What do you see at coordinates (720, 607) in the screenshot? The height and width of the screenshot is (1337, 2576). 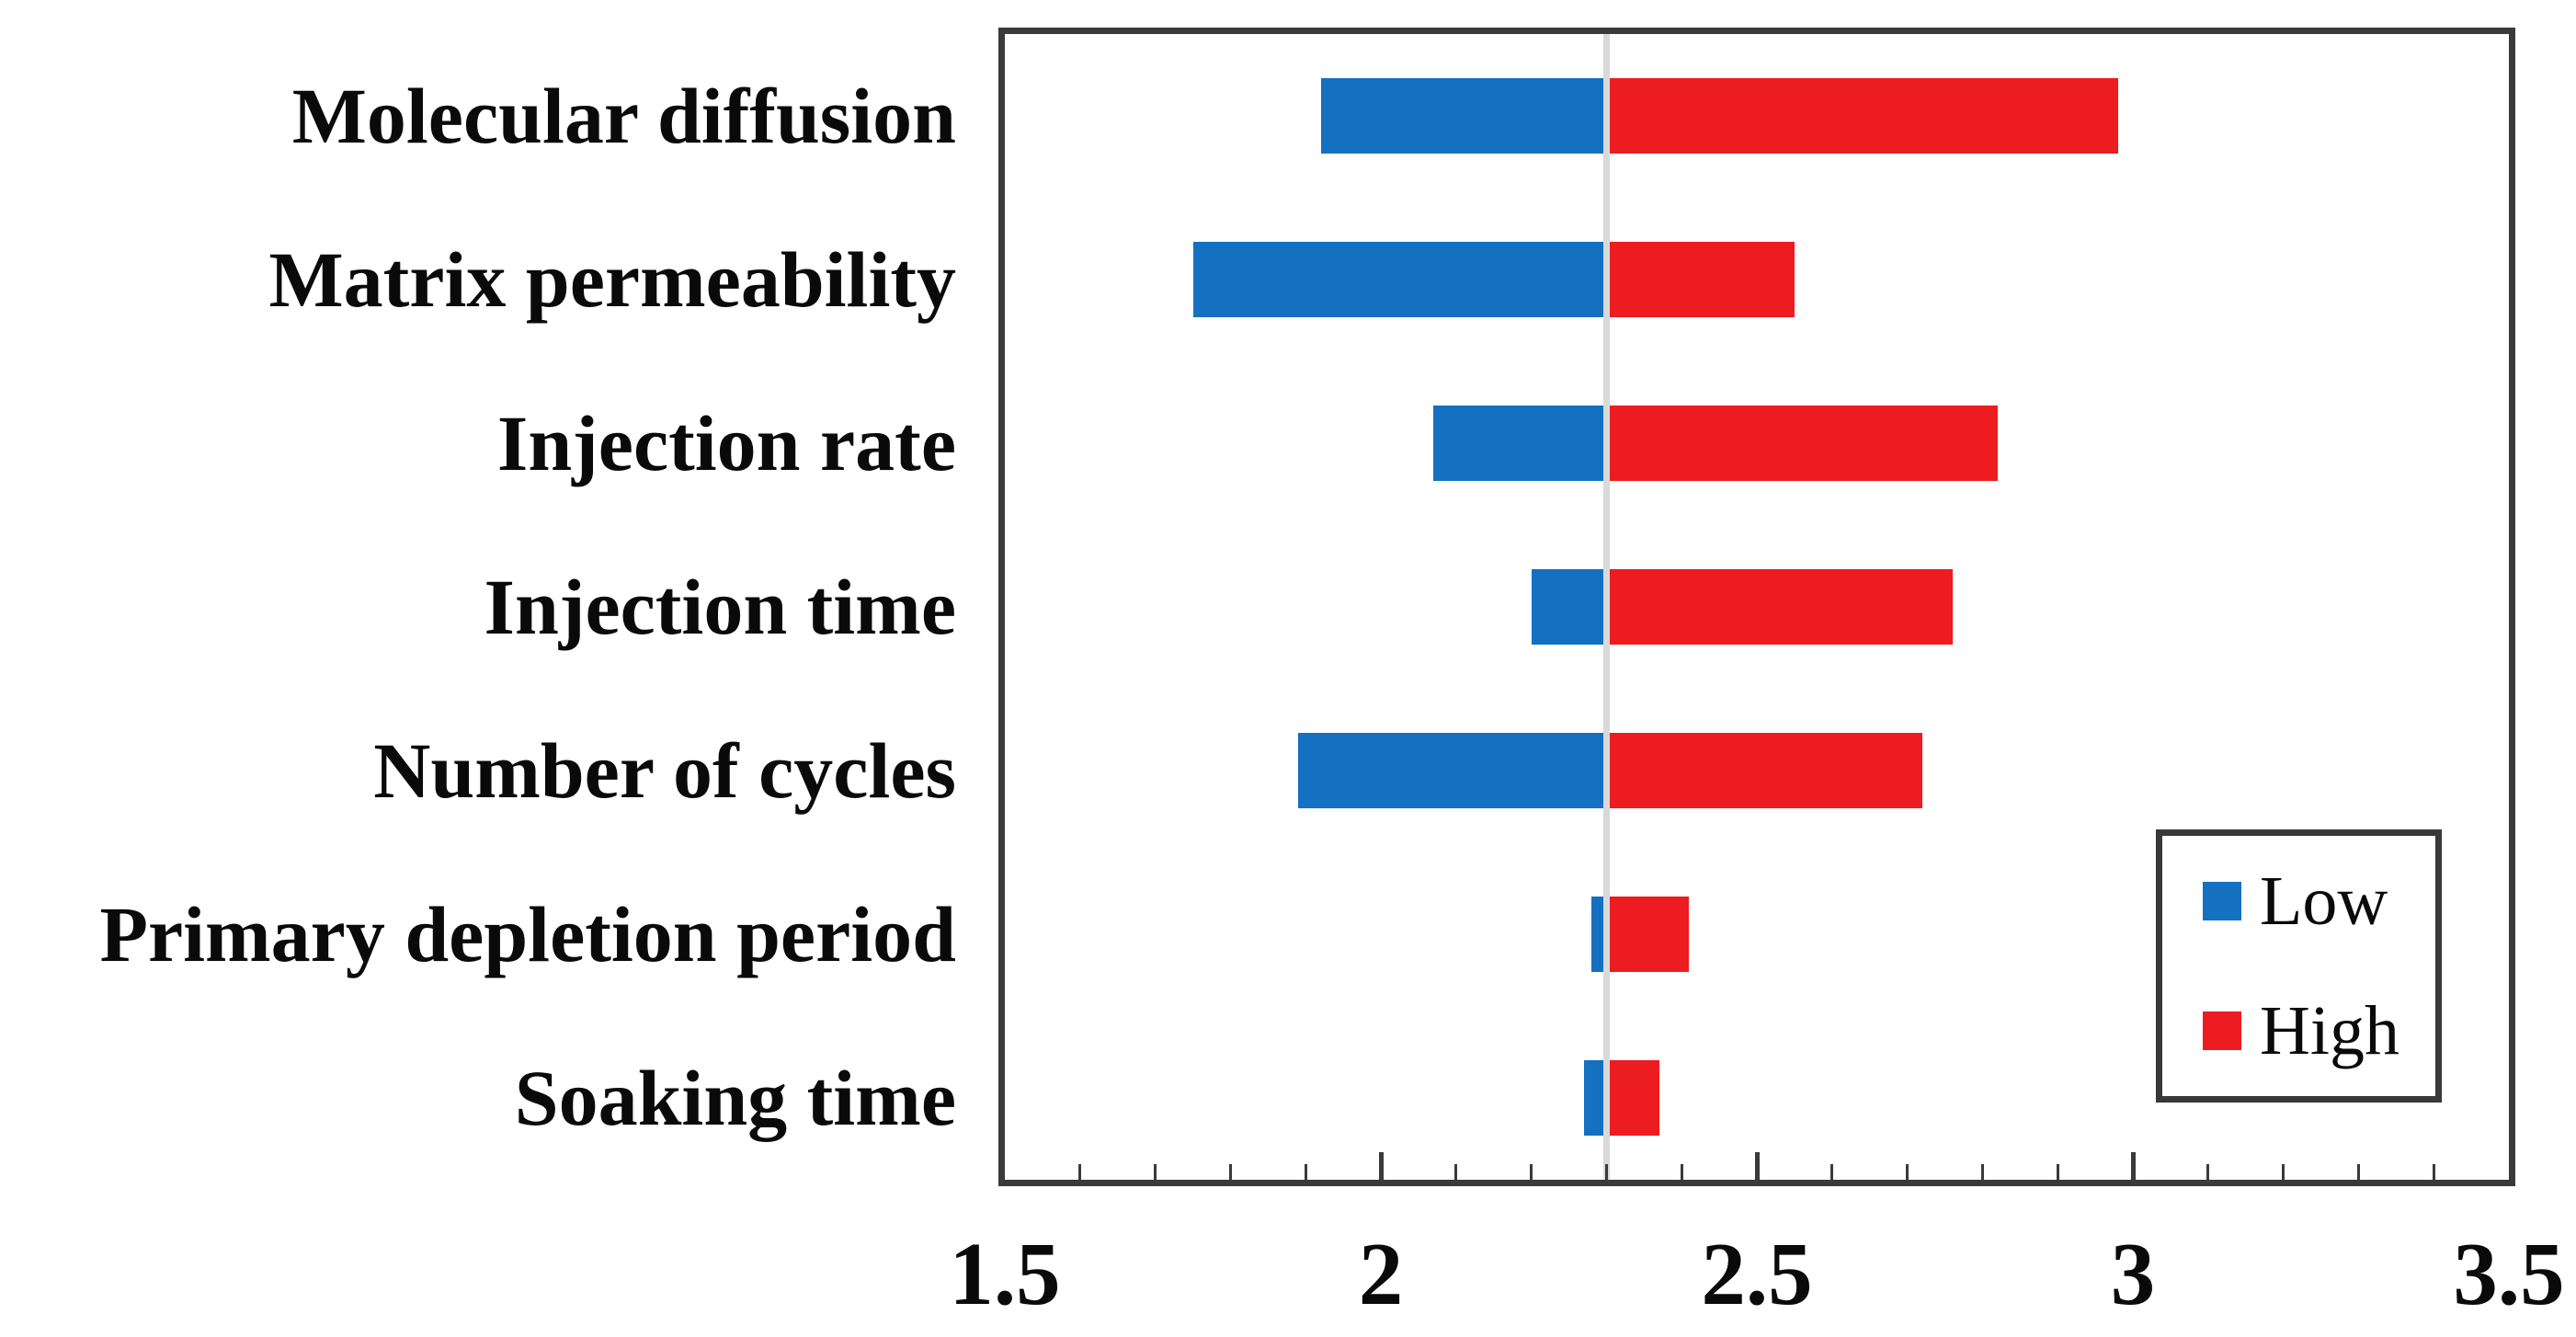 I see `category-label: Injection time` at bounding box center [720, 607].